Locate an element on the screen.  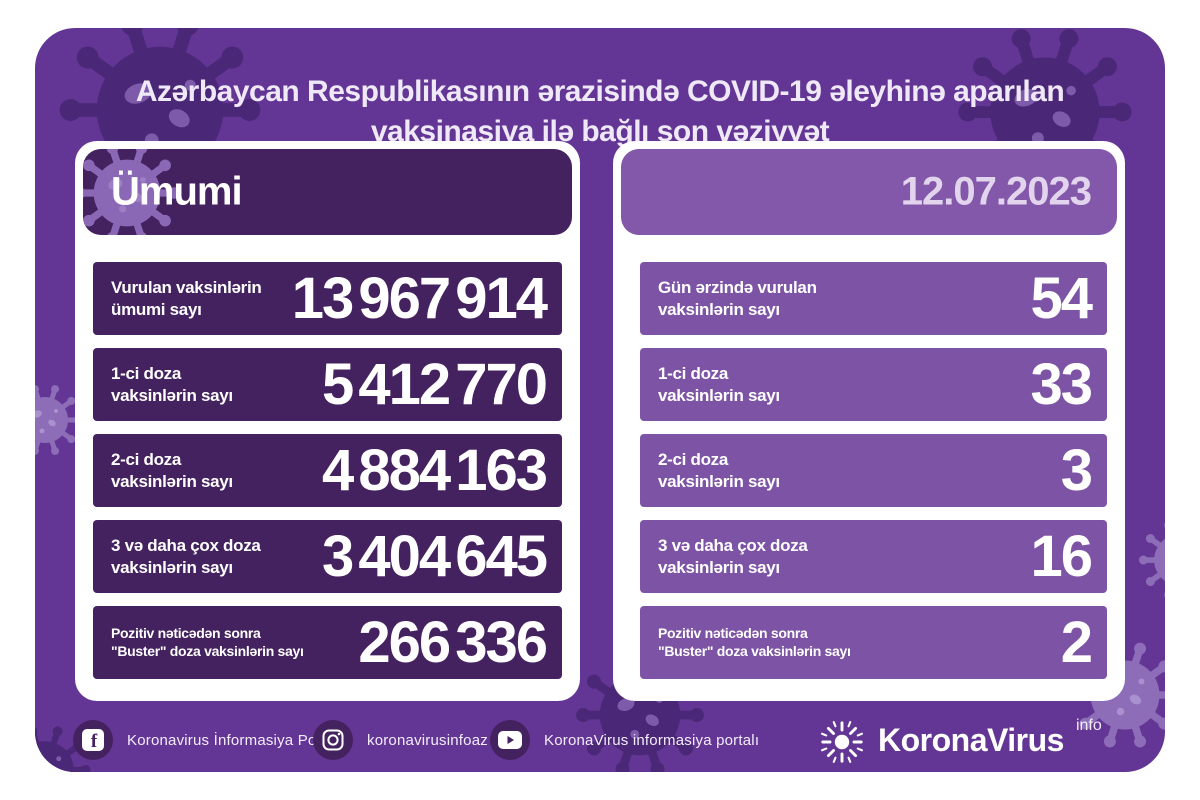
stat-row-daily-second-dose: 2-ci doza vaksinlərin sayı 3 is located at coordinates (873, 470).